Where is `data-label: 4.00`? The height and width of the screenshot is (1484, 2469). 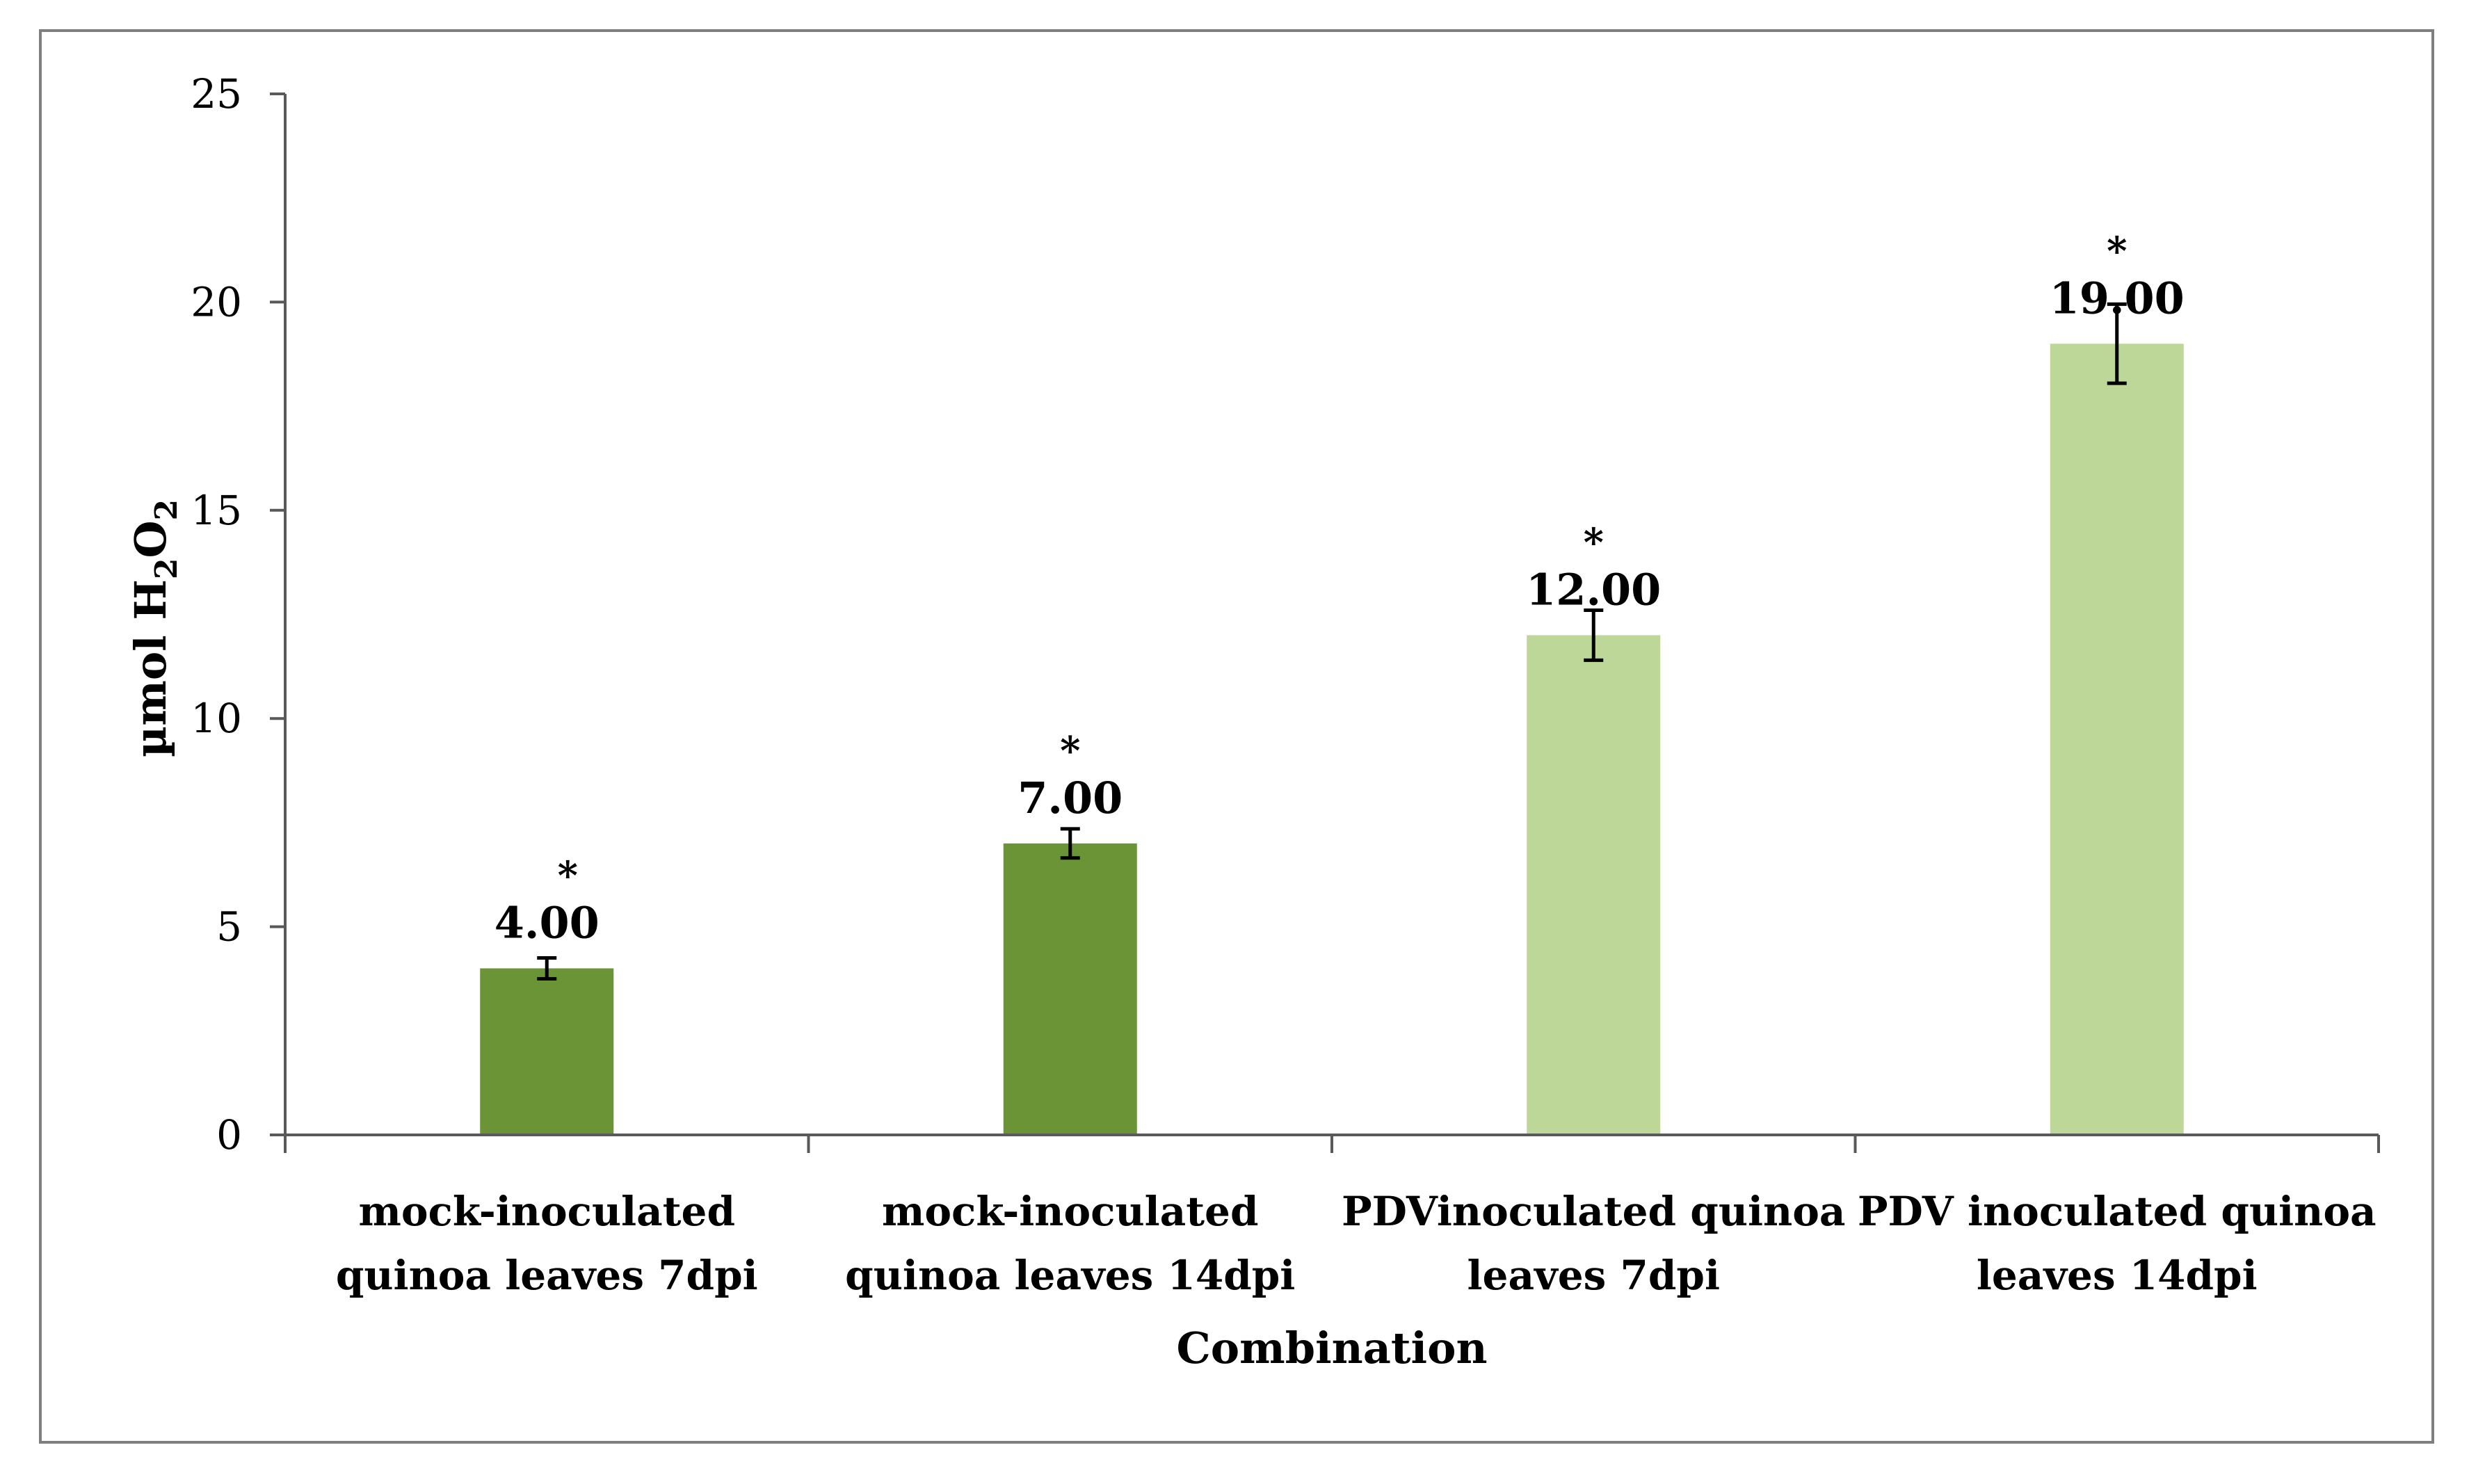
data-label: 4.00 is located at coordinates (547, 922).